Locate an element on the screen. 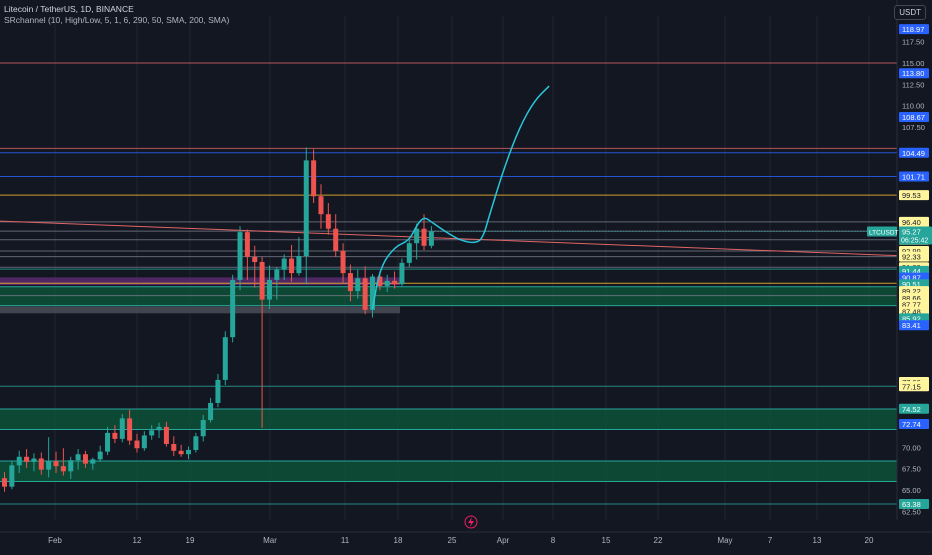 The image size is (932, 555). lightning-icon is located at coordinates (471, 522).